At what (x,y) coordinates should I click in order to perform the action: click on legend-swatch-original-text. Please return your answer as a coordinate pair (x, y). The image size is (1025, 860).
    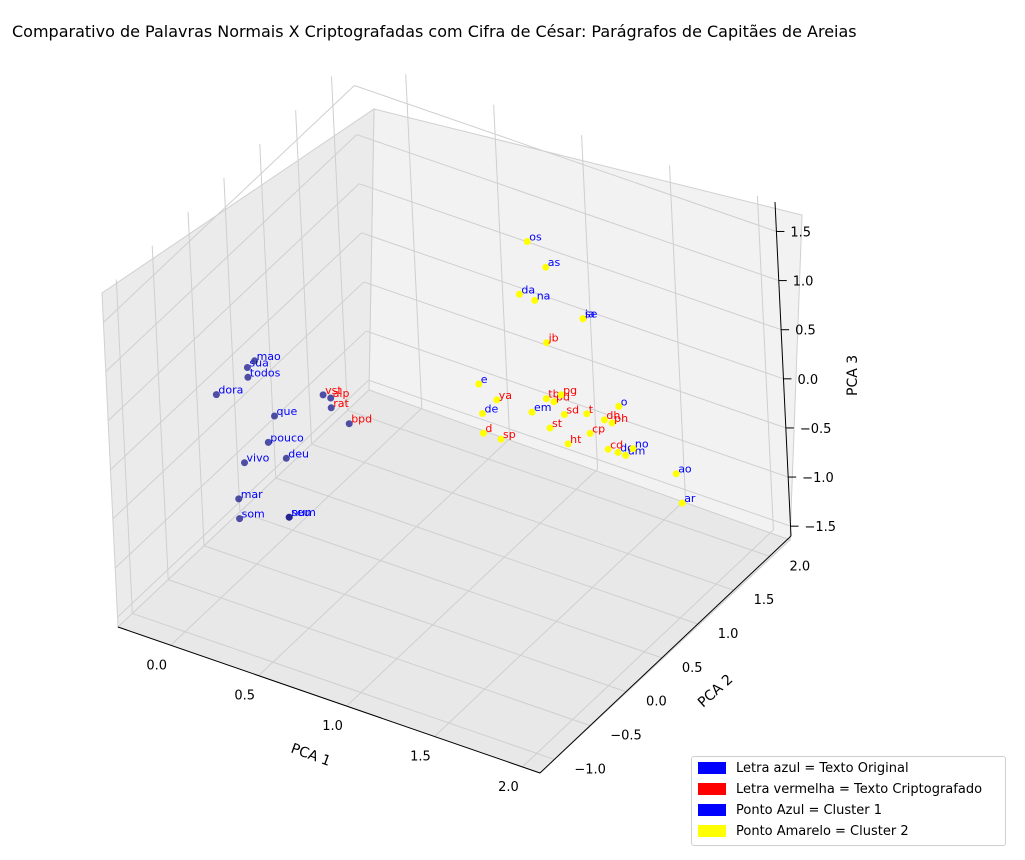
    Looking at the image, I should click on (712, 768).